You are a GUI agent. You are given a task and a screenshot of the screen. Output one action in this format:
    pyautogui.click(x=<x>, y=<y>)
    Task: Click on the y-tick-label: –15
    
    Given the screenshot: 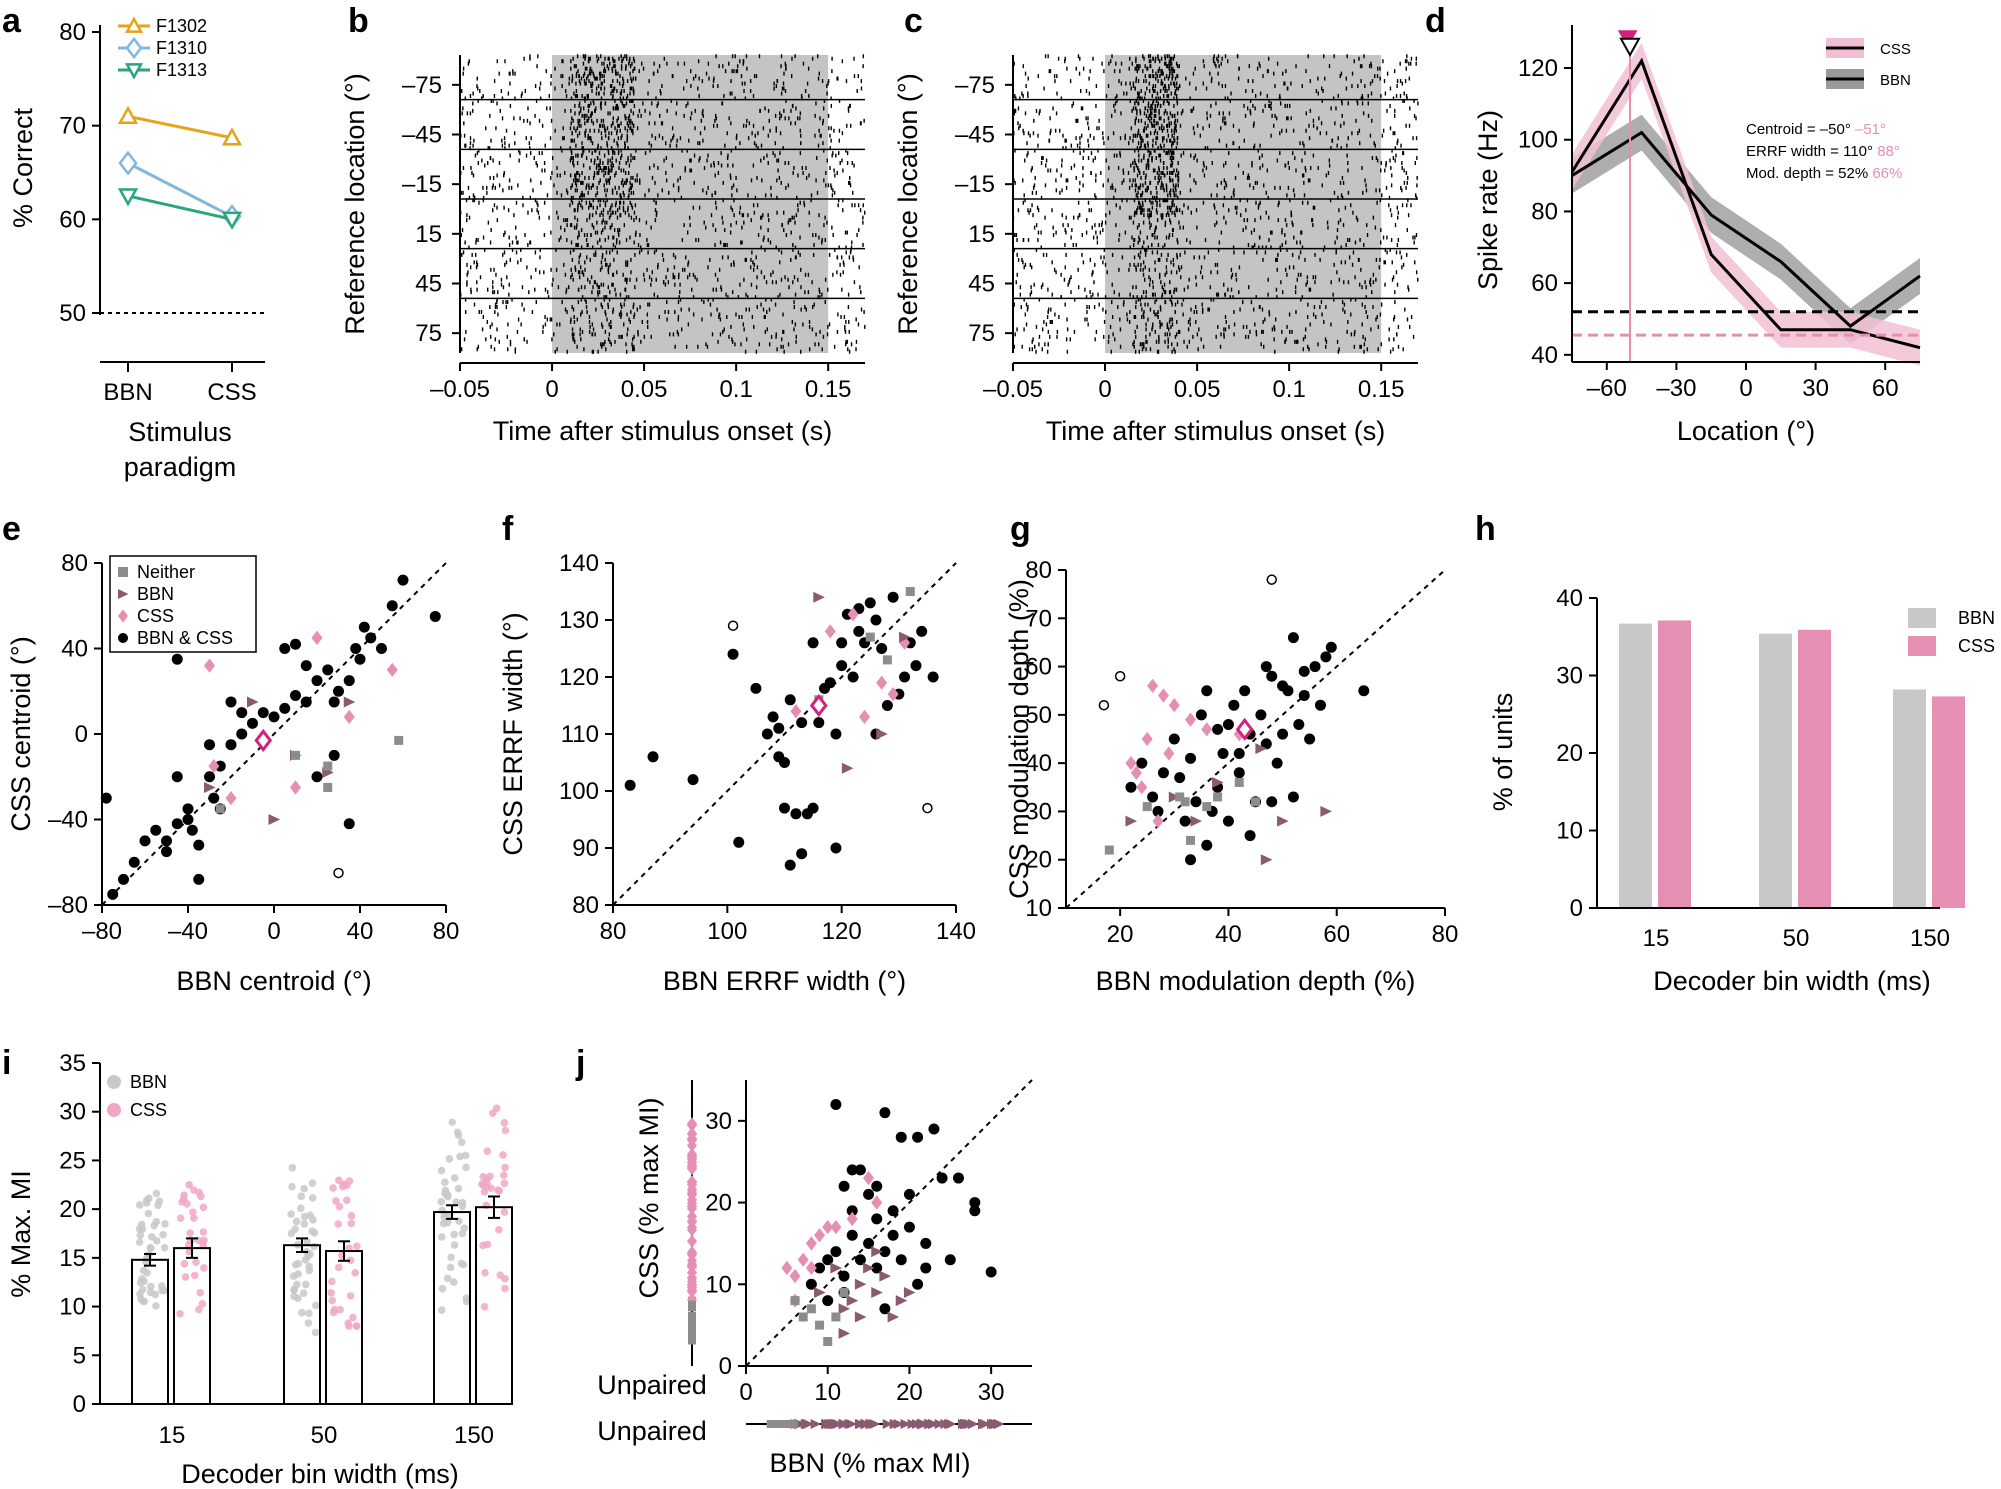 What is the action you would take?
    pyautogui.click(x=422, y=184)
    